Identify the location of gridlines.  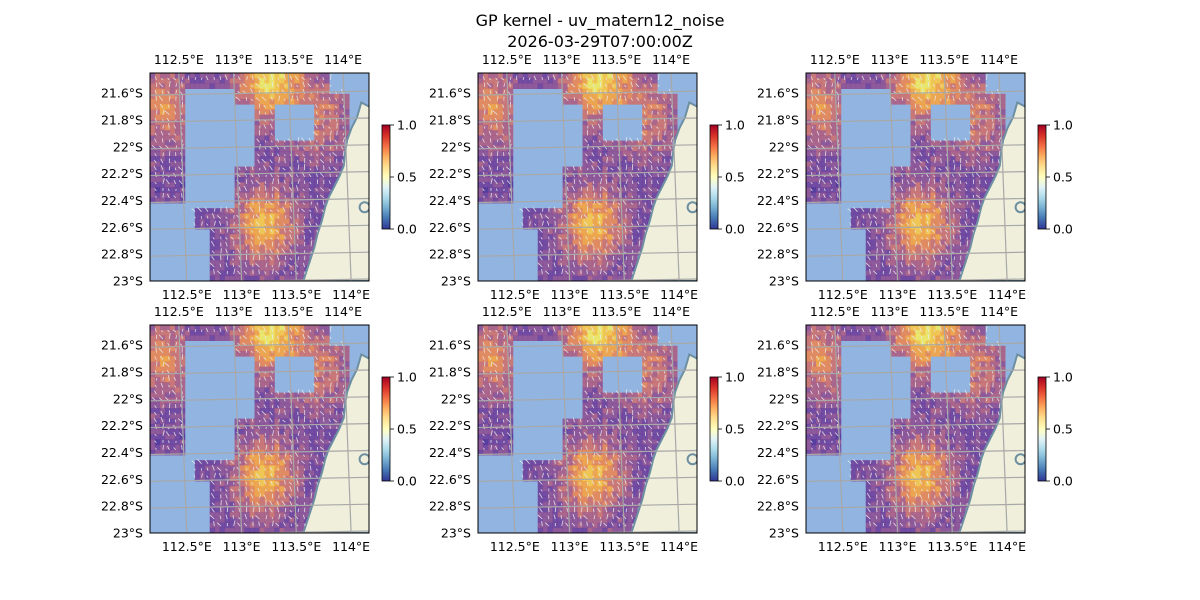
(587, 429).